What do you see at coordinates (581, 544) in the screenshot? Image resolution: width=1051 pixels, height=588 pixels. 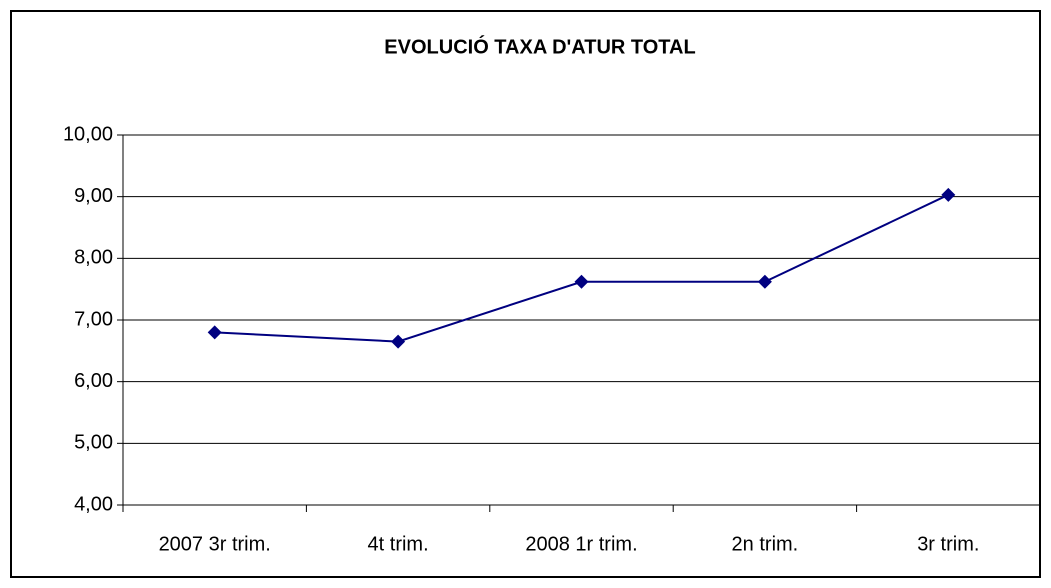 I see `x-tick-label: 2008 1r trim.` at bounding box center [581, 544].